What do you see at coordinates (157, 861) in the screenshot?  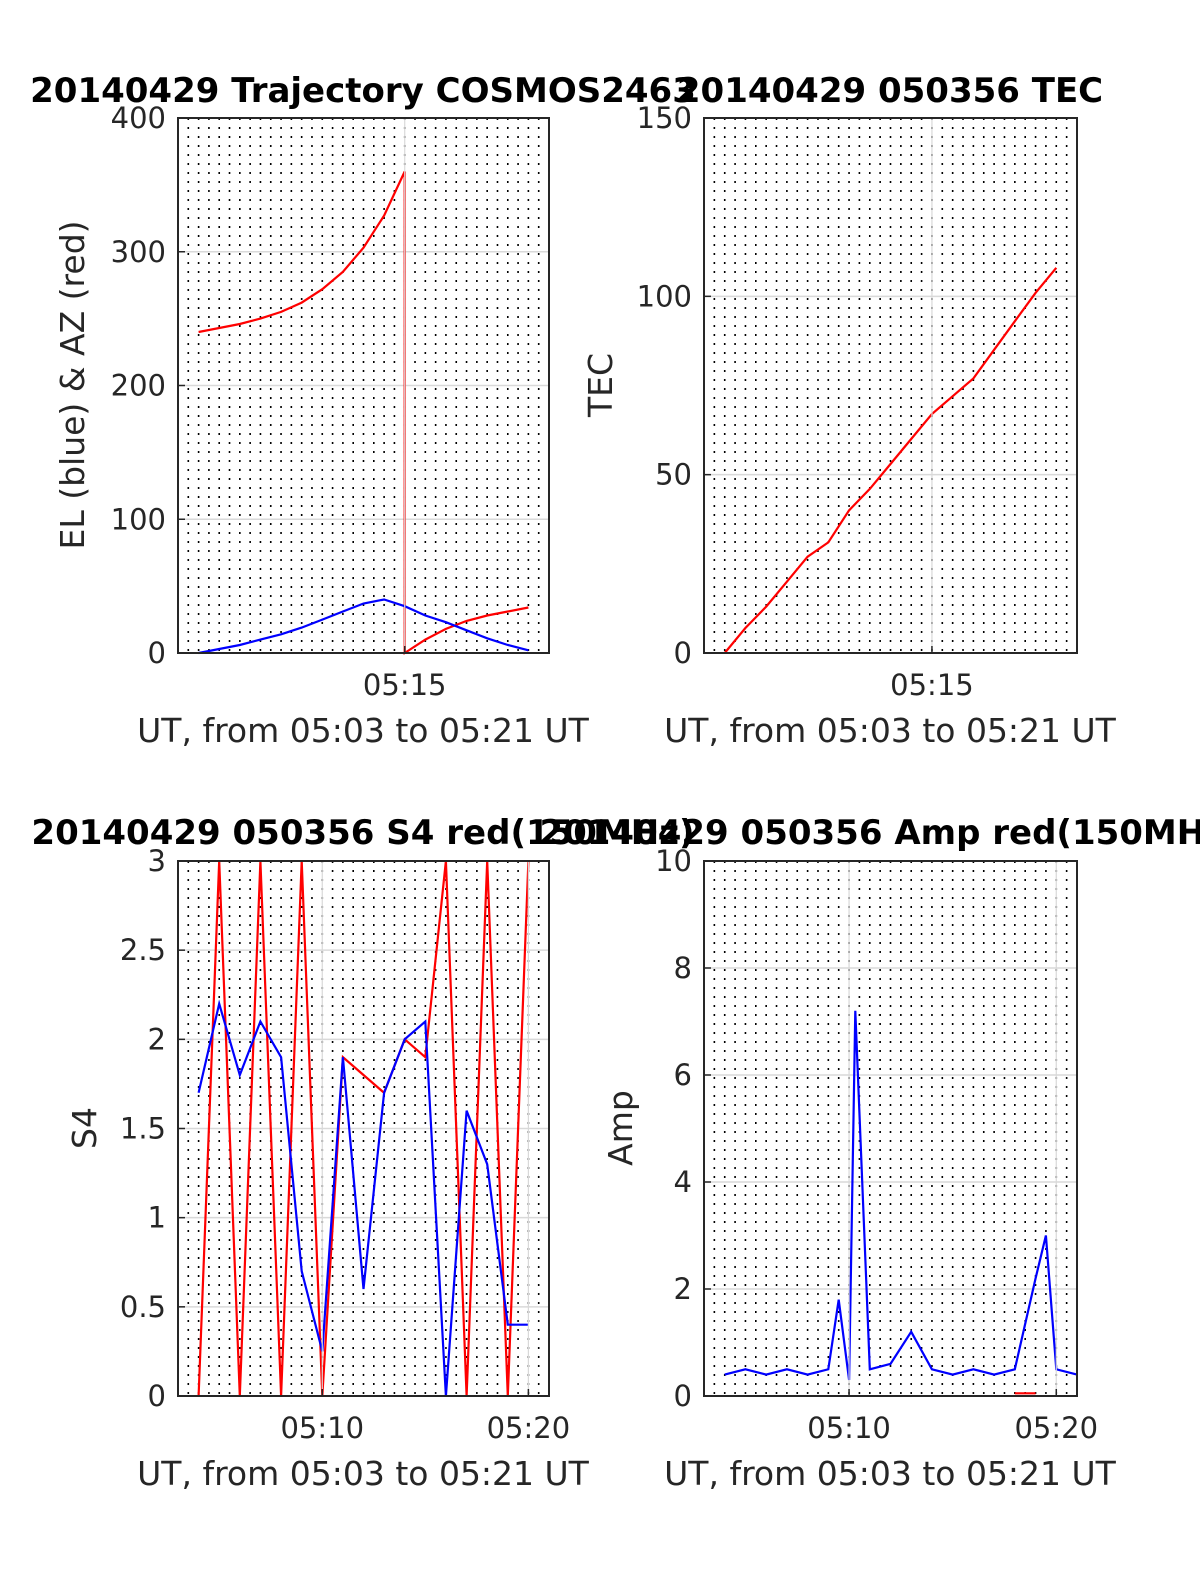 I see `y-tick-label: 3` at bounding box center [157, 861].